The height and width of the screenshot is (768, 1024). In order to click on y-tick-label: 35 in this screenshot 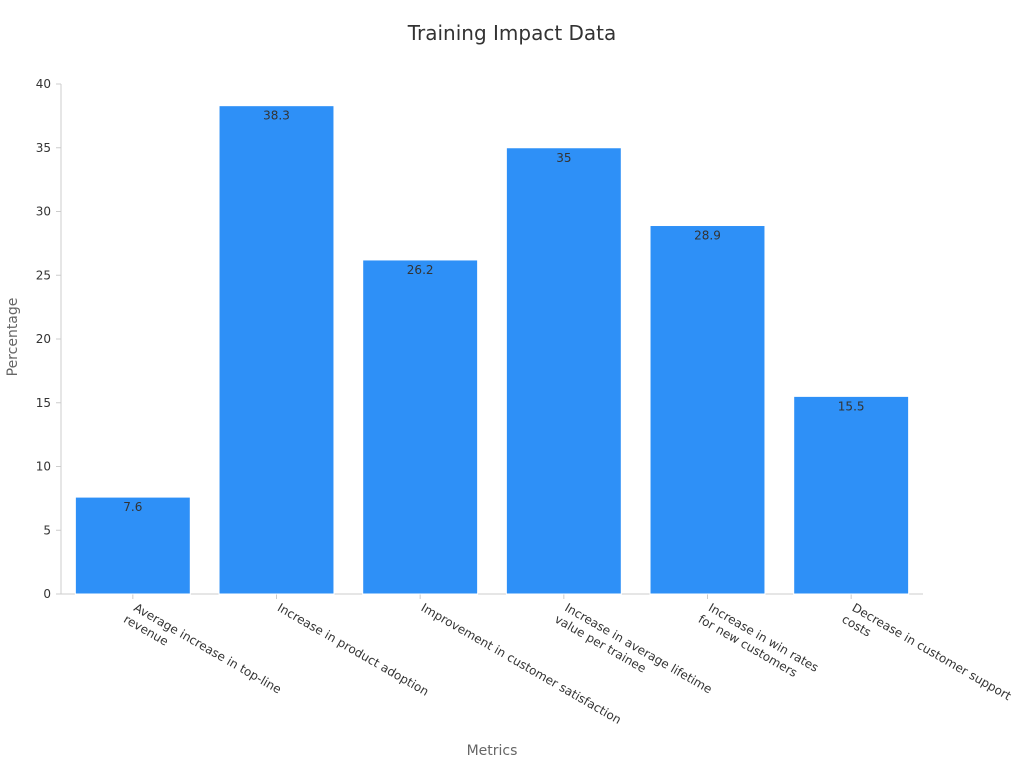, I will do `click(43, 148)`.